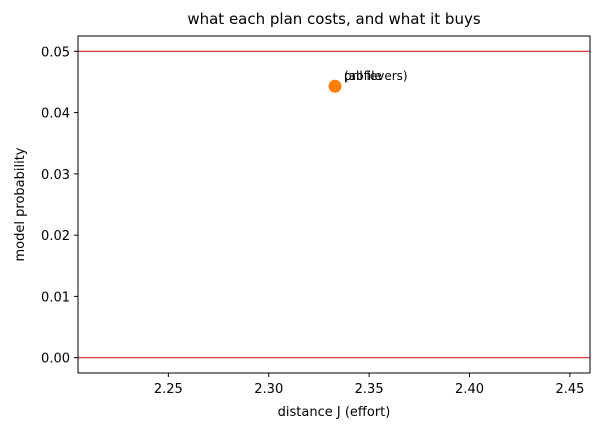 Image resolution: width=600 pixels, height=431 pixels. I want to click on y-tick-label: 0.02, so click(55, 236).